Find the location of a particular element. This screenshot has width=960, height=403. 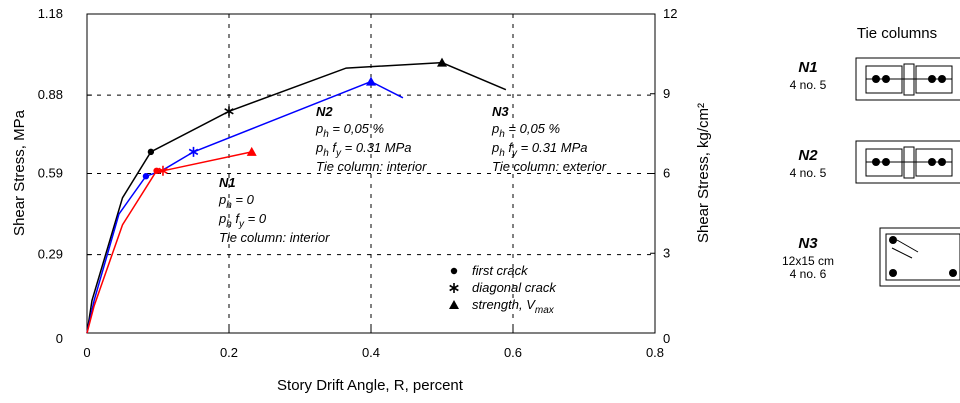

y-tick-label: 0.88 is located at coordinates (50, 94).